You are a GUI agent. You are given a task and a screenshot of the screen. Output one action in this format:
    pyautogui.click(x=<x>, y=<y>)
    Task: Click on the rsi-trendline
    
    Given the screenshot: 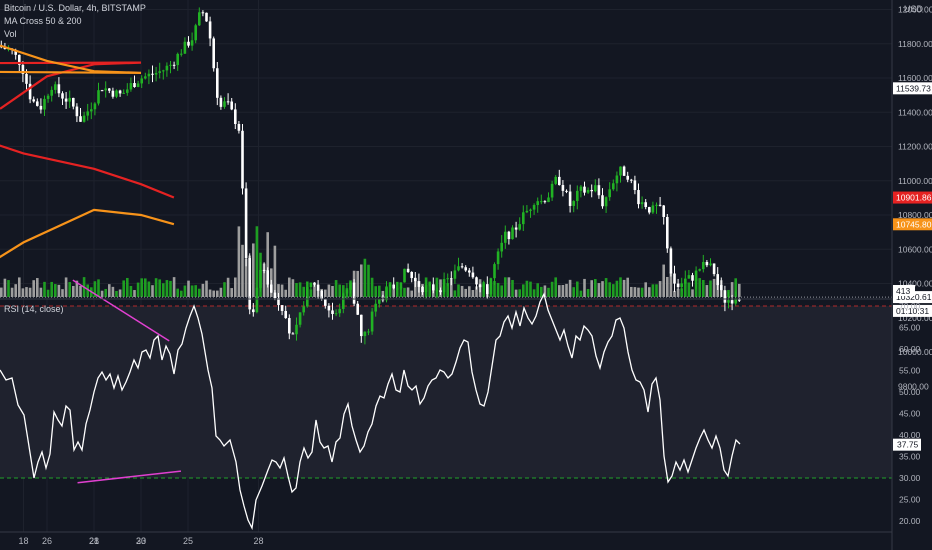 What is the action you would take?
    pyautogui.click(x=129, y=477)
    